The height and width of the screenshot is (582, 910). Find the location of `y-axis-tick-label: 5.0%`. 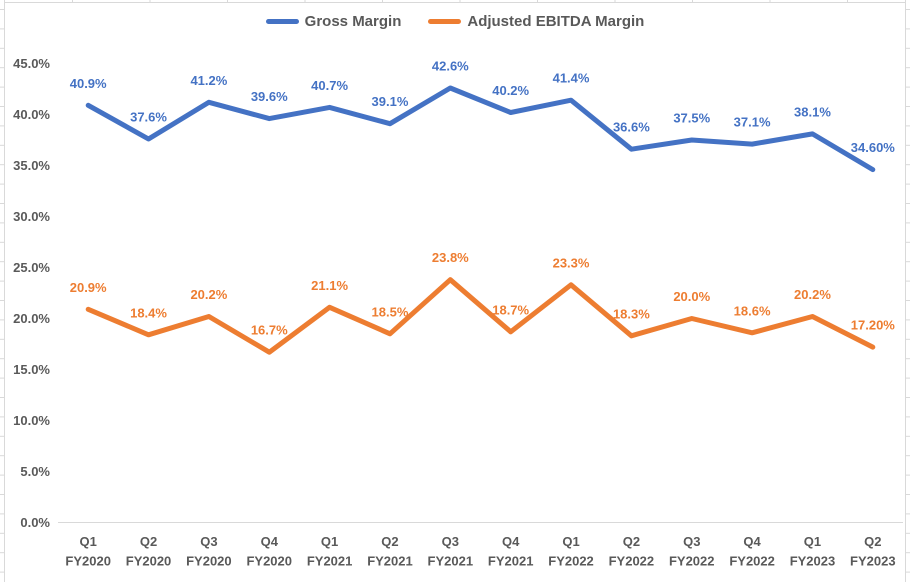

y-axis-tick-label: 5.0% is located at coordinates (35, 471).